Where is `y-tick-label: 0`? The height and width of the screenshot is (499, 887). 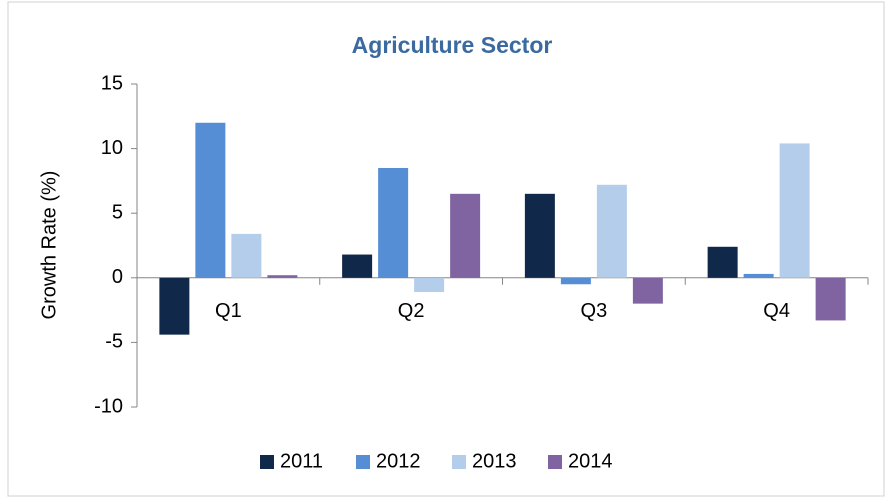
y-tick-label: 0 is located at coordinates (117, 277).